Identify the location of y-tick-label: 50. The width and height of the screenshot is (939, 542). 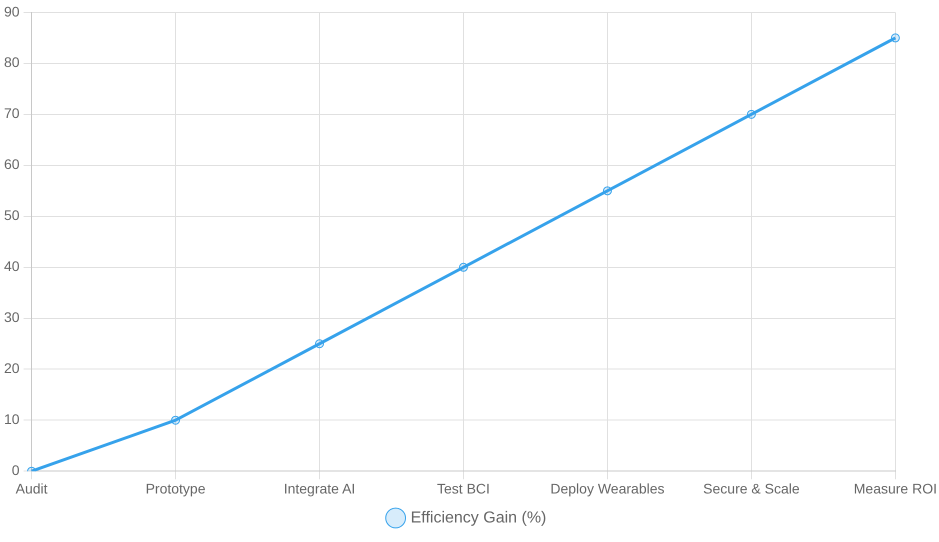
(12, 215).